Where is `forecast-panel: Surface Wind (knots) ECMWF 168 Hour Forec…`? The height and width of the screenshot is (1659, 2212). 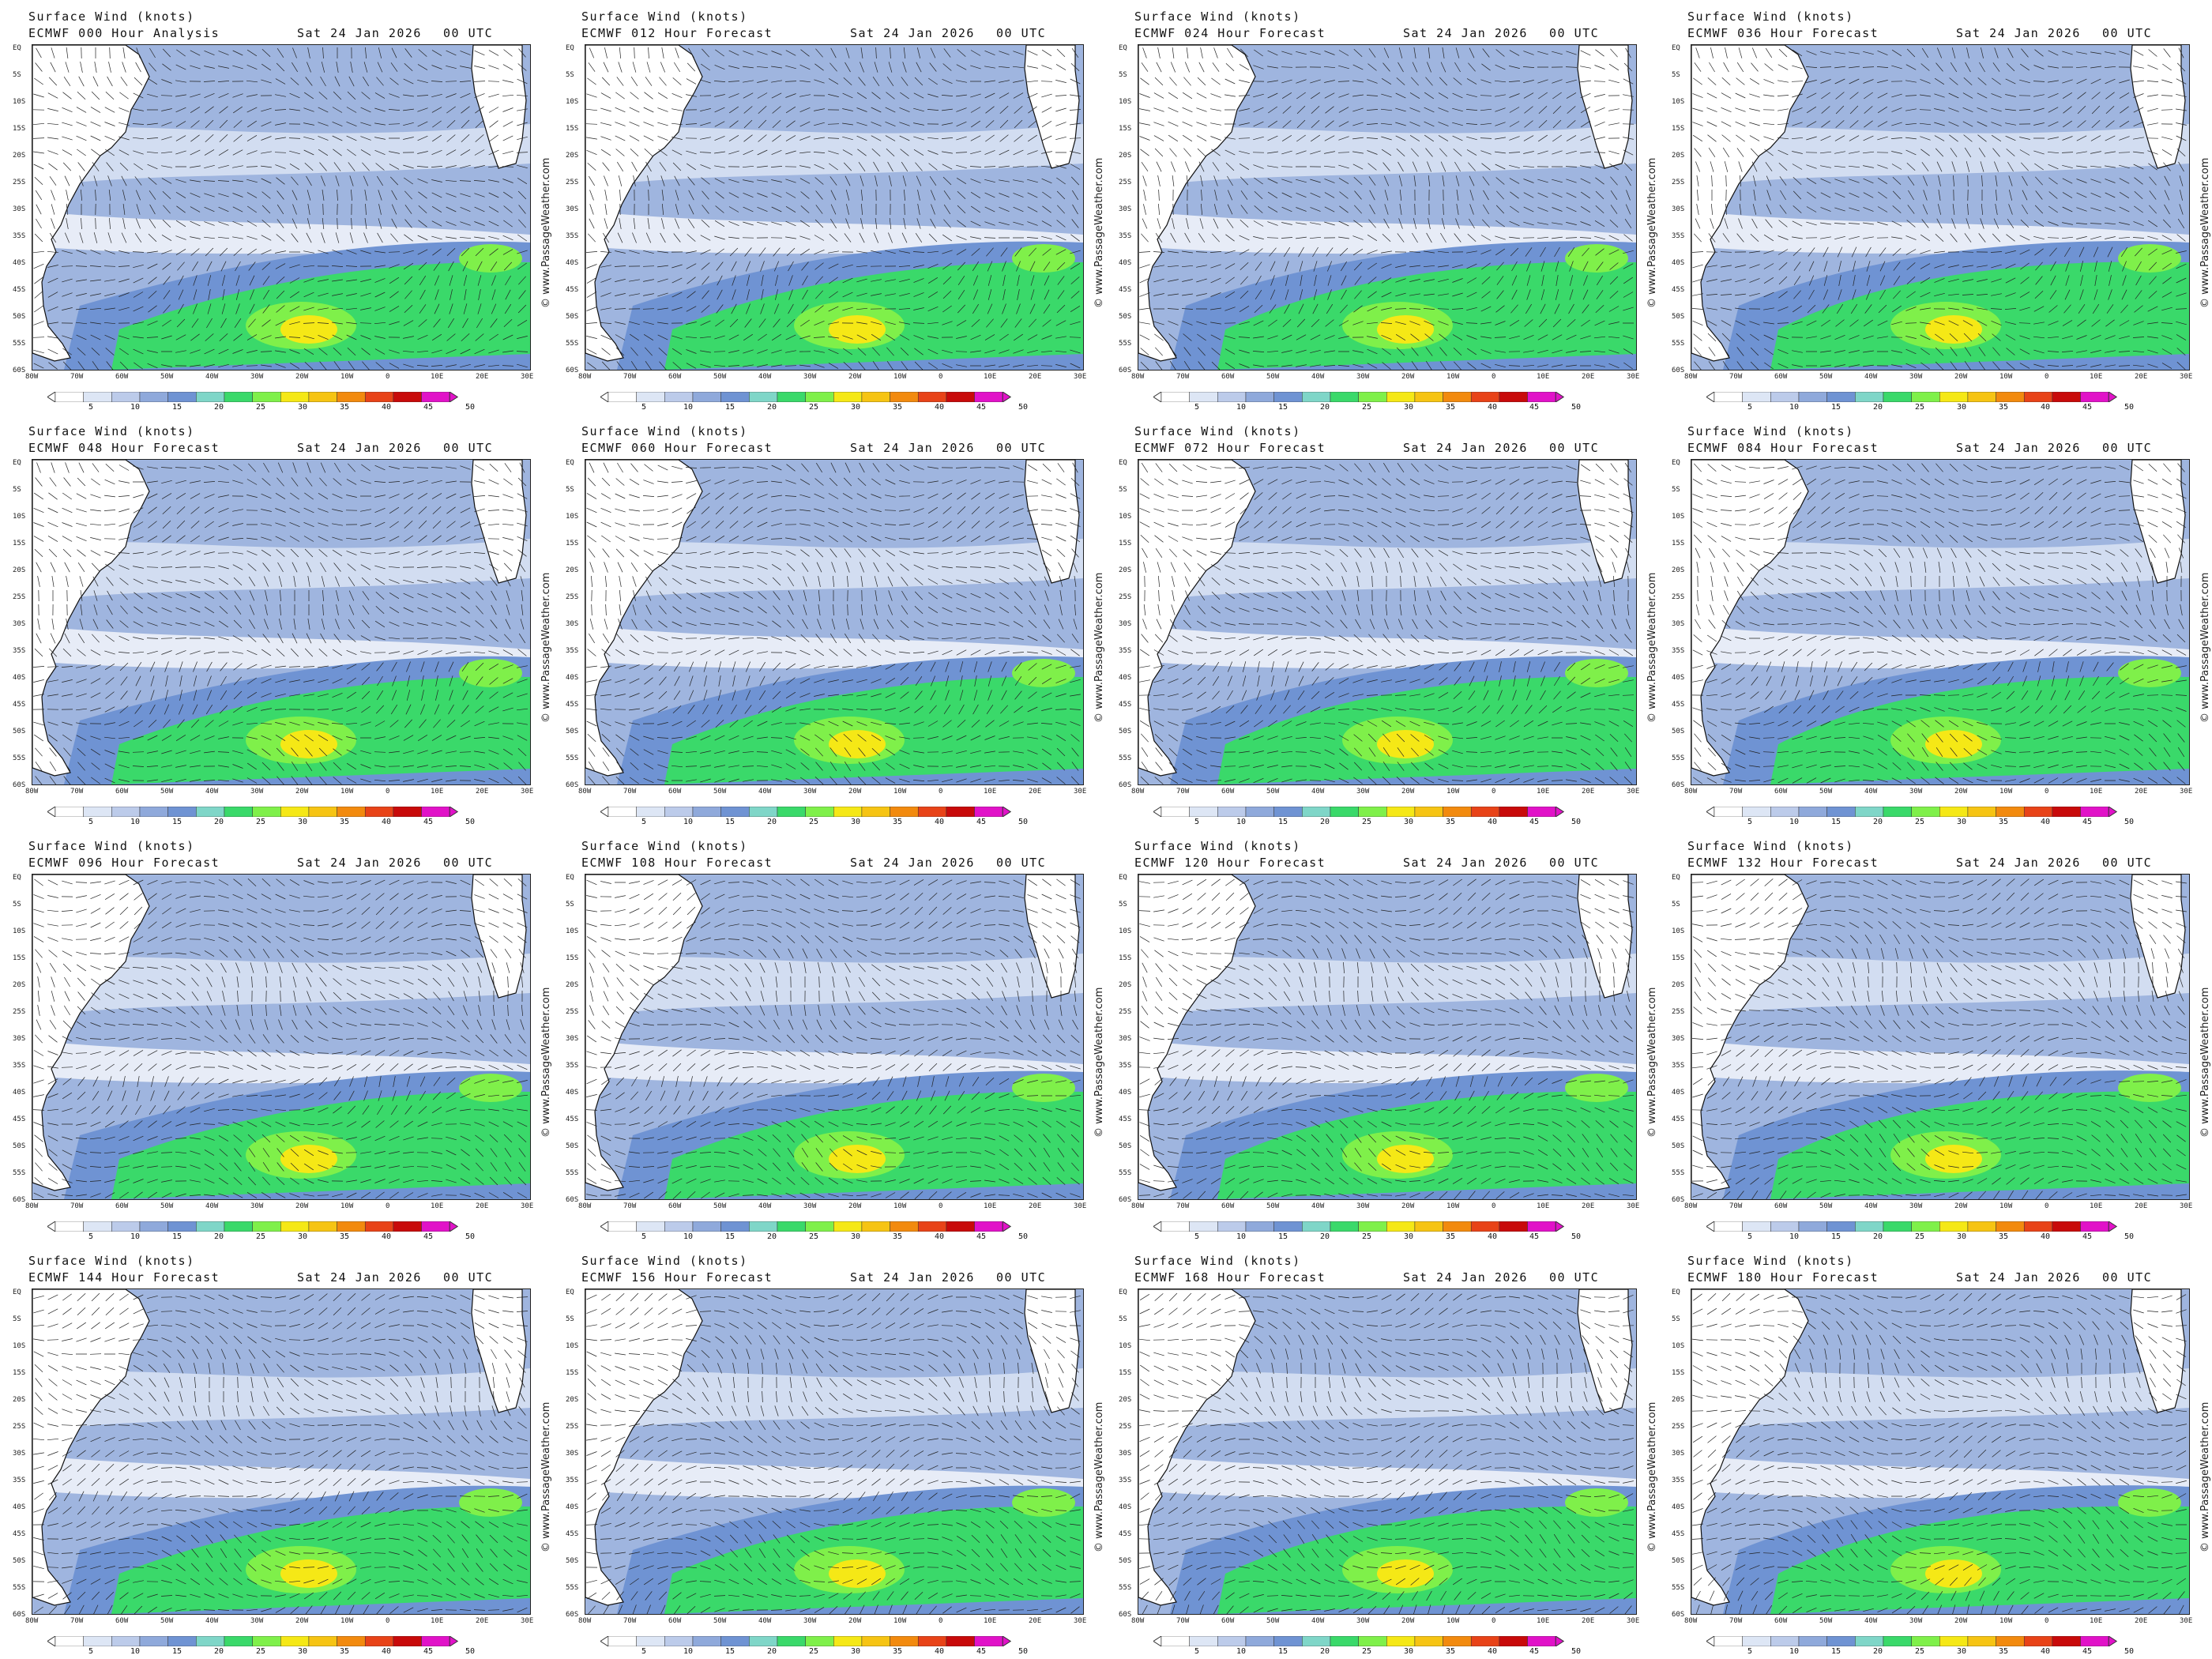
forecast-panel: Surface Wind (knots) ECMWF 168 Hour Forec… is located at coordinates (1383, 1451).